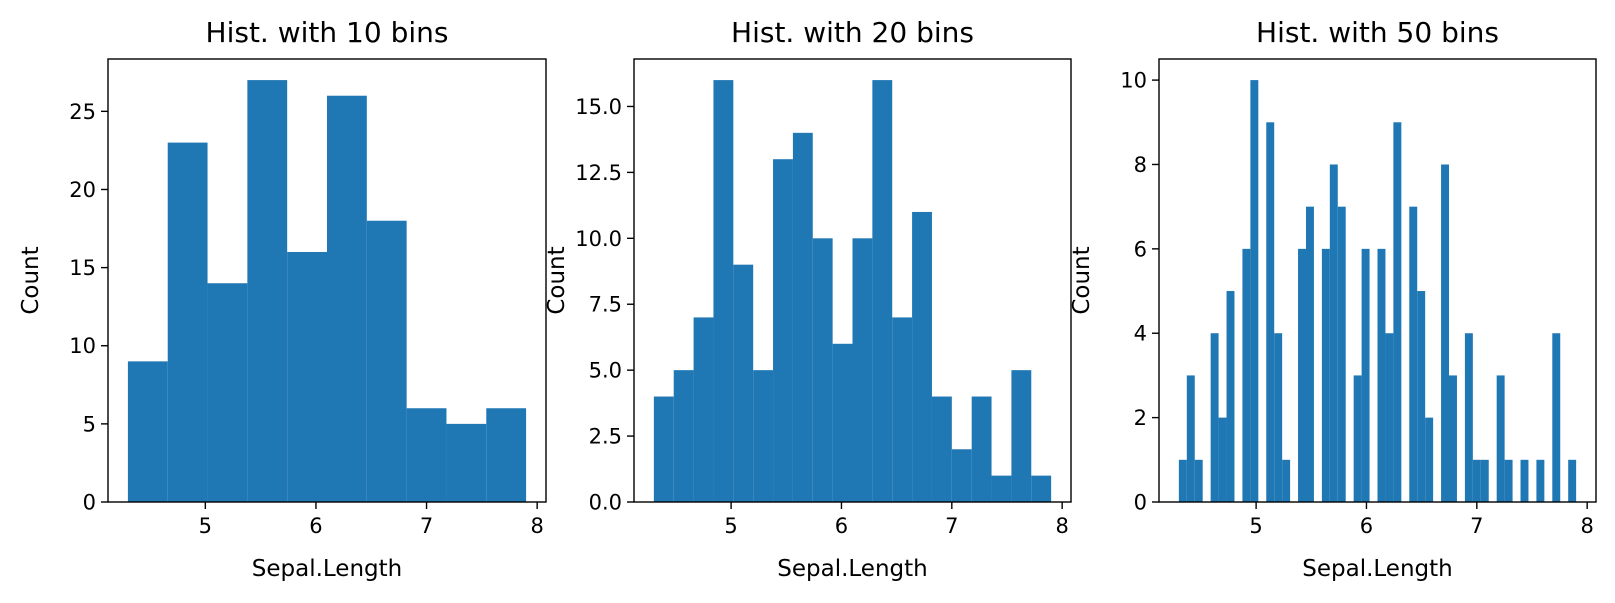  Describe the element at coordinates (82, 190) in the screenshot. I see `y-tick-label: 20` at that location.